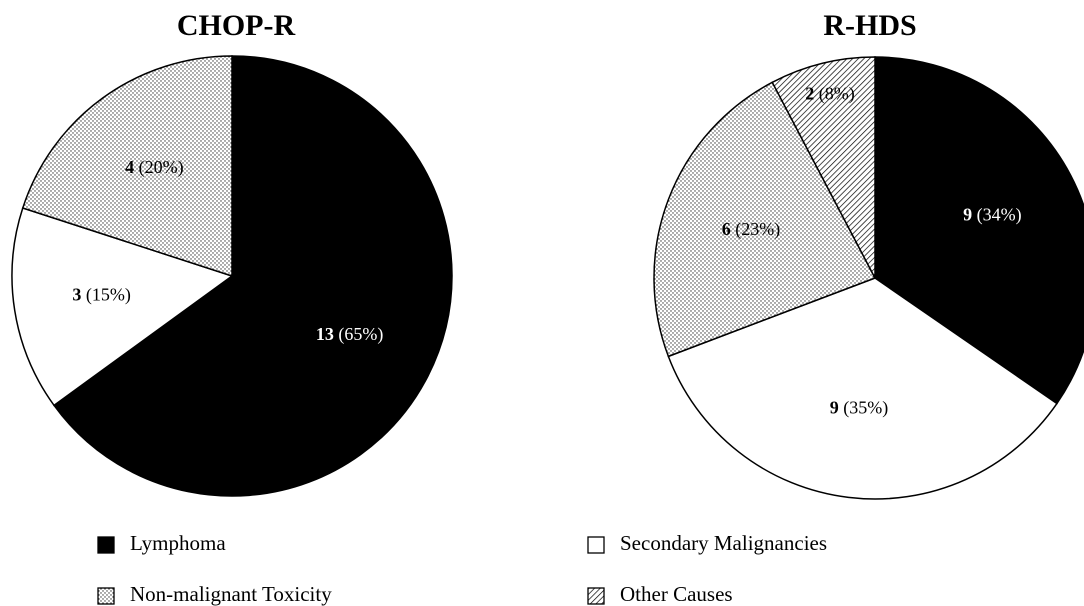 The height and width of the screenshot is (606, 1084). Describe the element at coordinates (178, 543) in the screenshot. I see `legend-label: Lymphoma` at that location.